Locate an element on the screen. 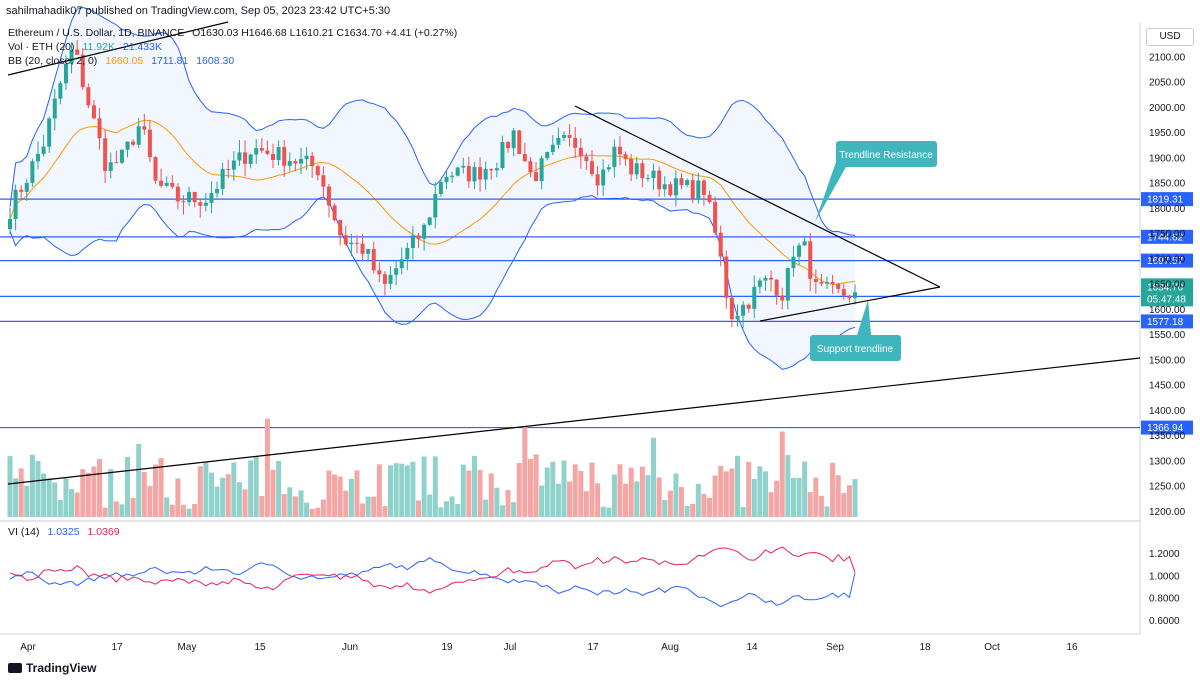  y-tick-label: 1750.00 is located at coordinates (1167, 234).